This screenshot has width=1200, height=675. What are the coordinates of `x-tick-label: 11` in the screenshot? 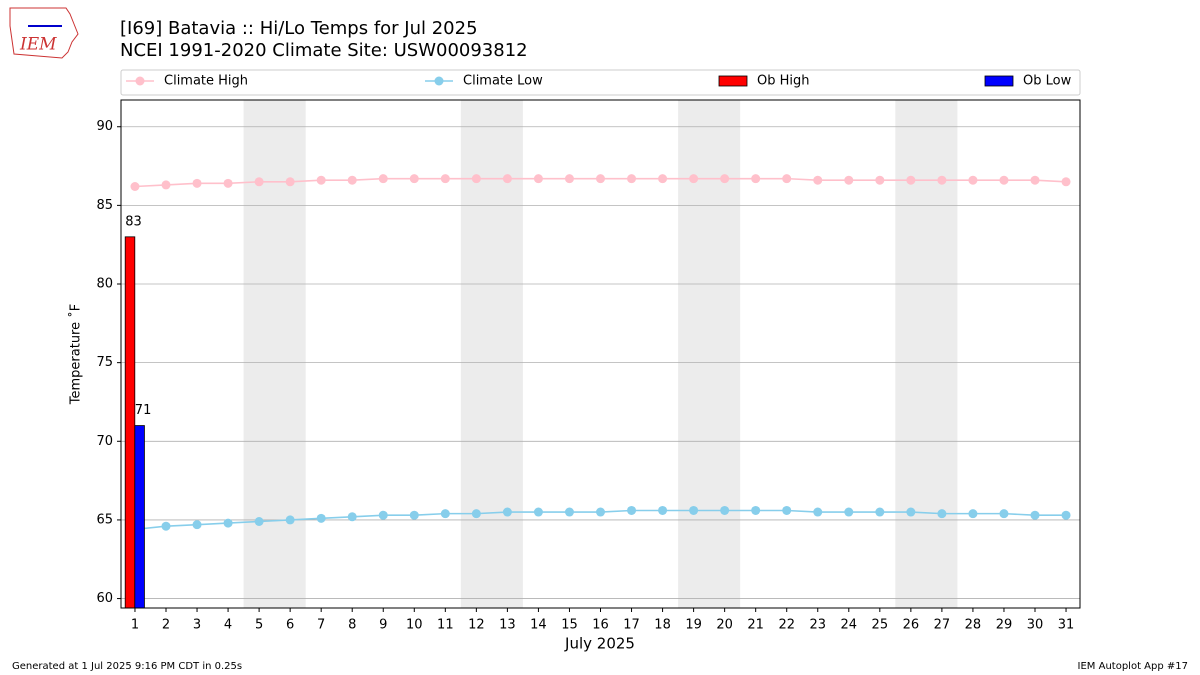 It's located at (445, 625).